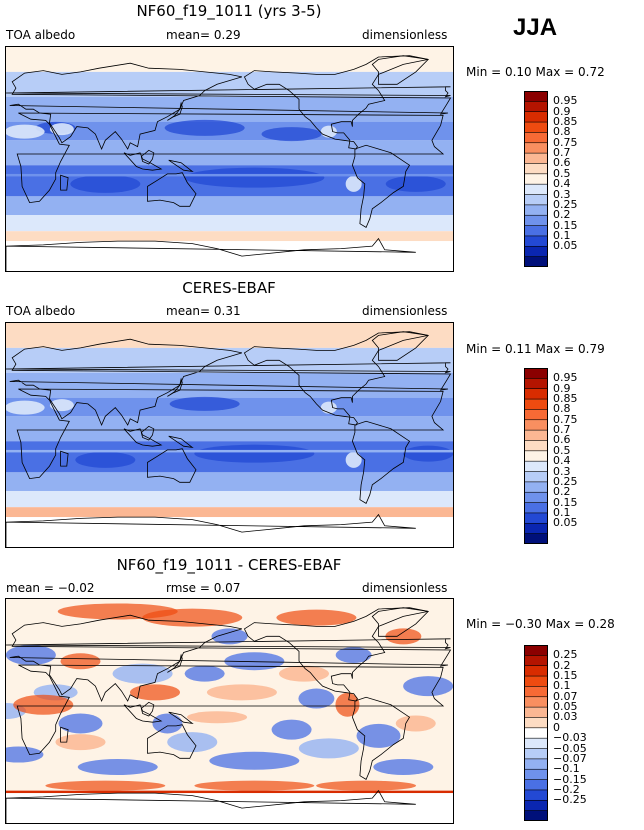 The width and height of the screenshot is (644, 830). I want to click on colorbar-tick-label: −0.25, so click(570, 800).